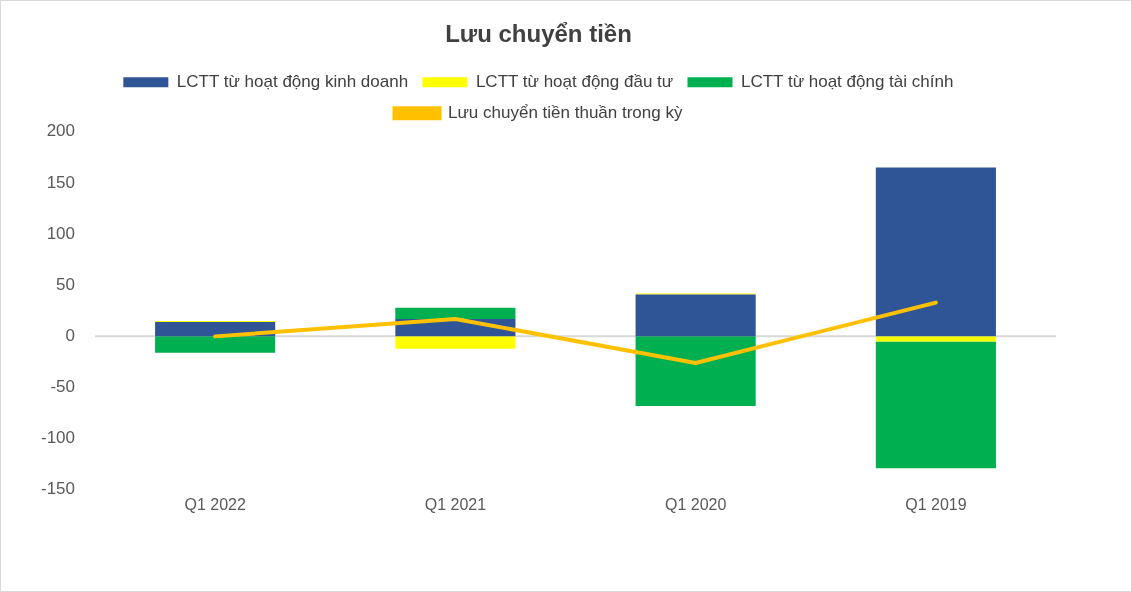 Image resolution: width=1132 pixels, height=592 pixels. Describe the element at coordinates (66, 284) in the screenshot. I see `y-tick-label: 50` at that location.